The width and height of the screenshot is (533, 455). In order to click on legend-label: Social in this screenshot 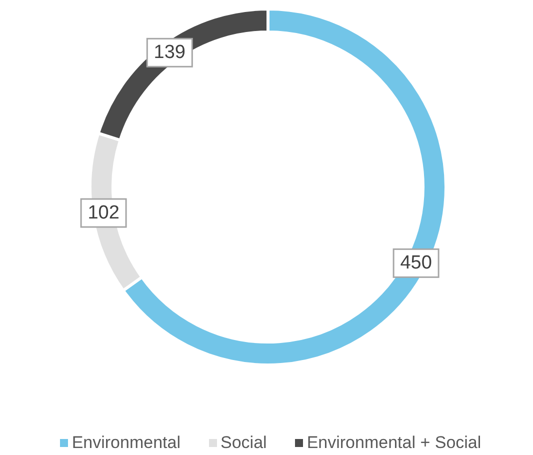, I will do `click(243, 443)`.